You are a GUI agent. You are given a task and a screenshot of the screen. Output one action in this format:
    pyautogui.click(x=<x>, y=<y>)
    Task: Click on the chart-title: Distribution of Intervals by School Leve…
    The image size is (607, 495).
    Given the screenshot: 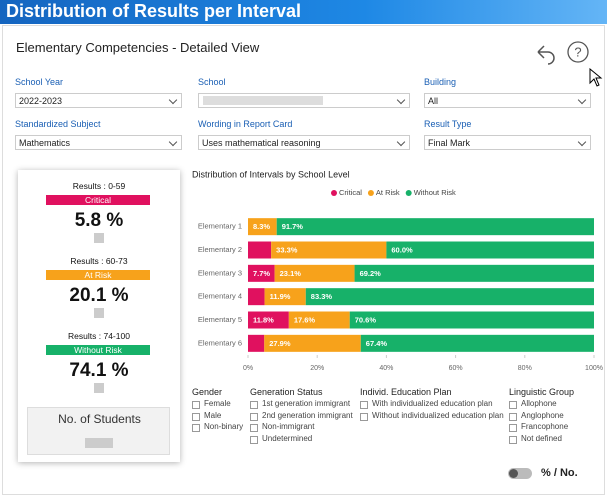 What is the action you would take?
    pyautogui.click(x=271, y=174)
    